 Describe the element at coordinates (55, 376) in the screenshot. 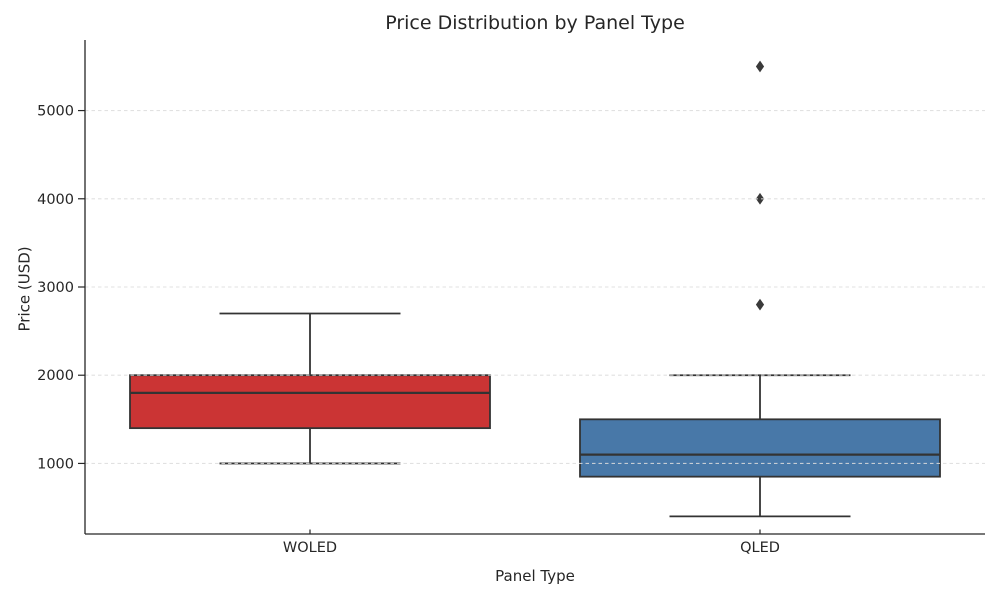

I see `y-tick-label-2000: 2000` at that location.